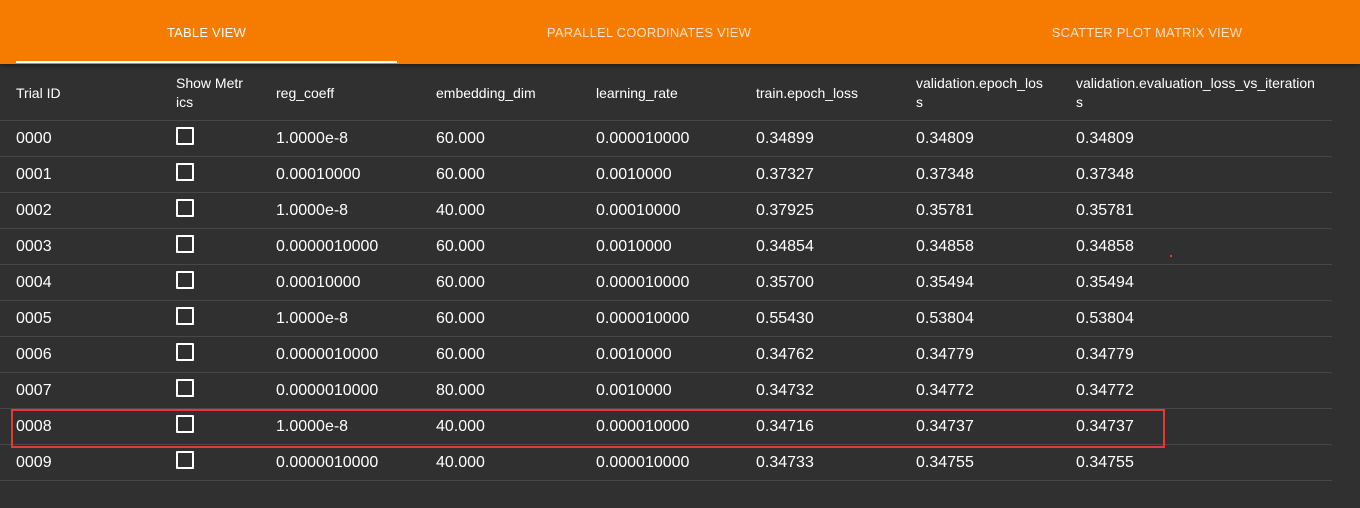  Describe the element at coordinates (1105, 210) in the screenshot. I see `validation-eval-loss-cell: 0.35781` at that location.